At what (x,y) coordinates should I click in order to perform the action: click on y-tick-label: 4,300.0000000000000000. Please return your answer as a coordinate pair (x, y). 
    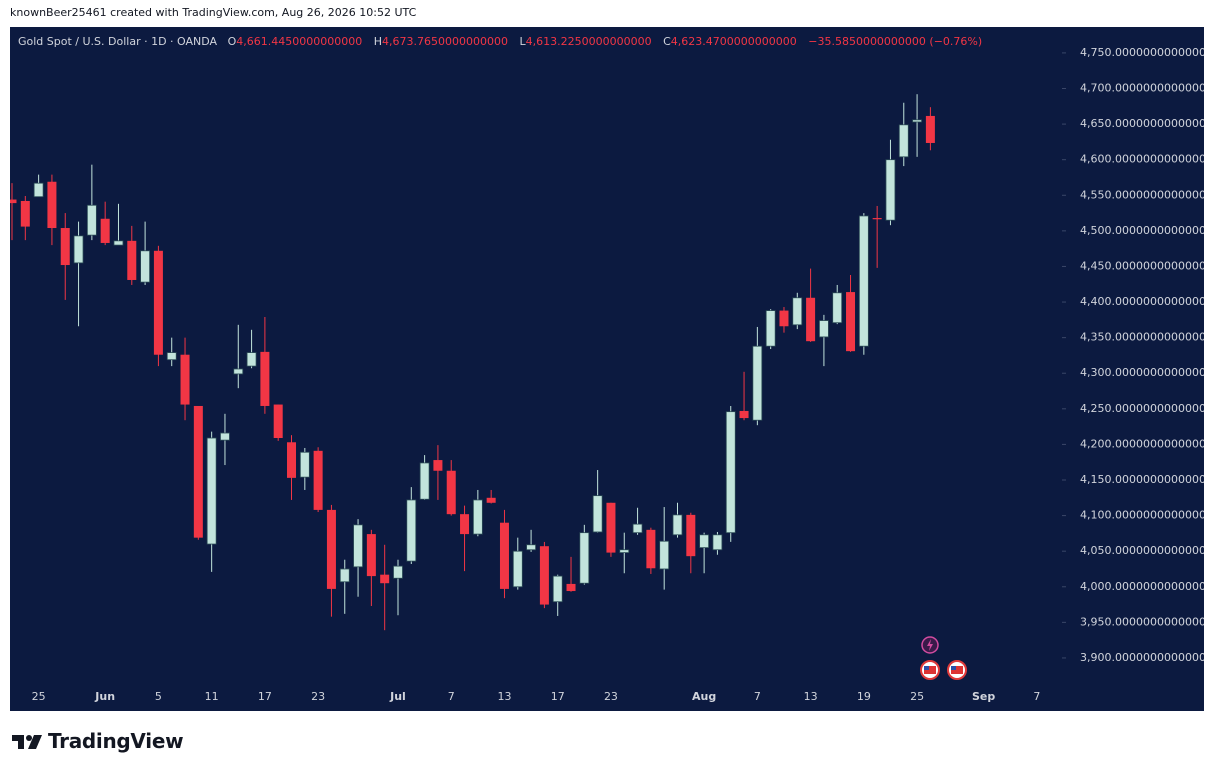
    Looking at the image, I should click on (1142, 372).